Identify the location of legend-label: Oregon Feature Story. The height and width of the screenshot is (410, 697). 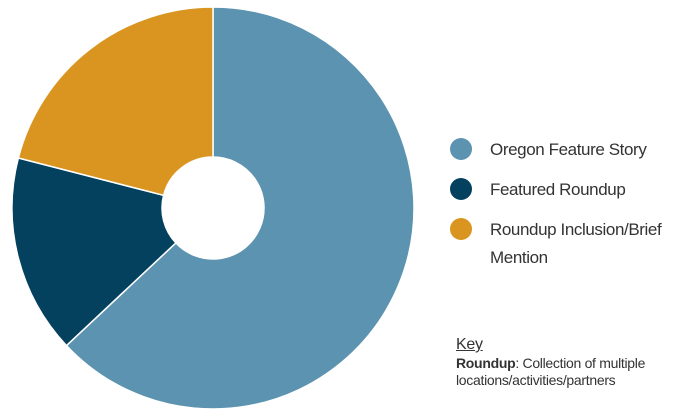
(568, 149).